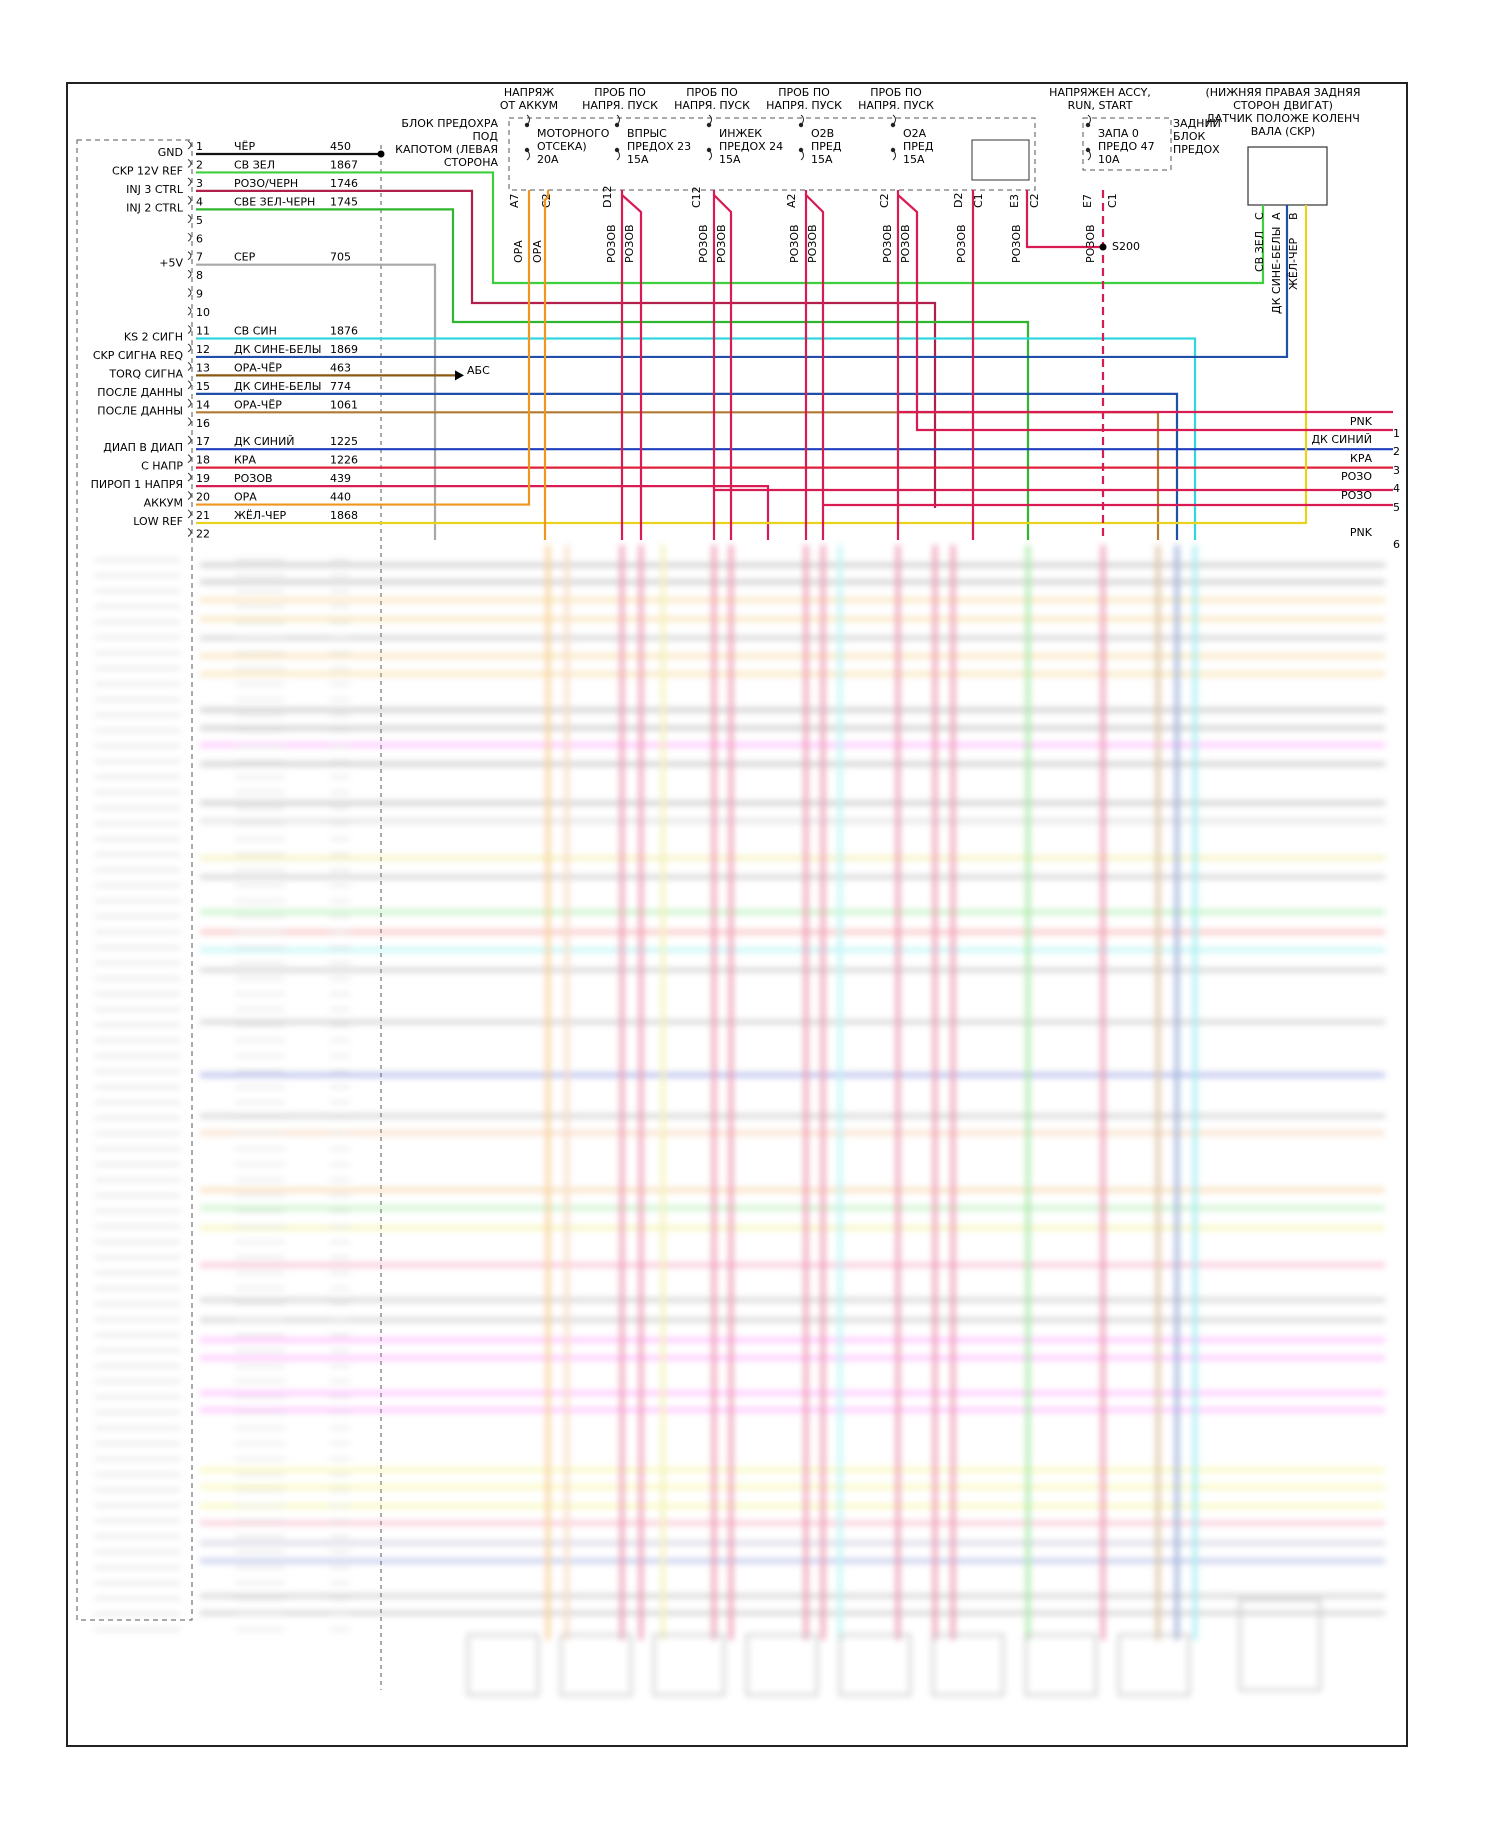 This screenshot has width=1500, height=1828. Describe the element at coordinates (459, 375) in the screenshot. I see `abs-arrow` at that location.